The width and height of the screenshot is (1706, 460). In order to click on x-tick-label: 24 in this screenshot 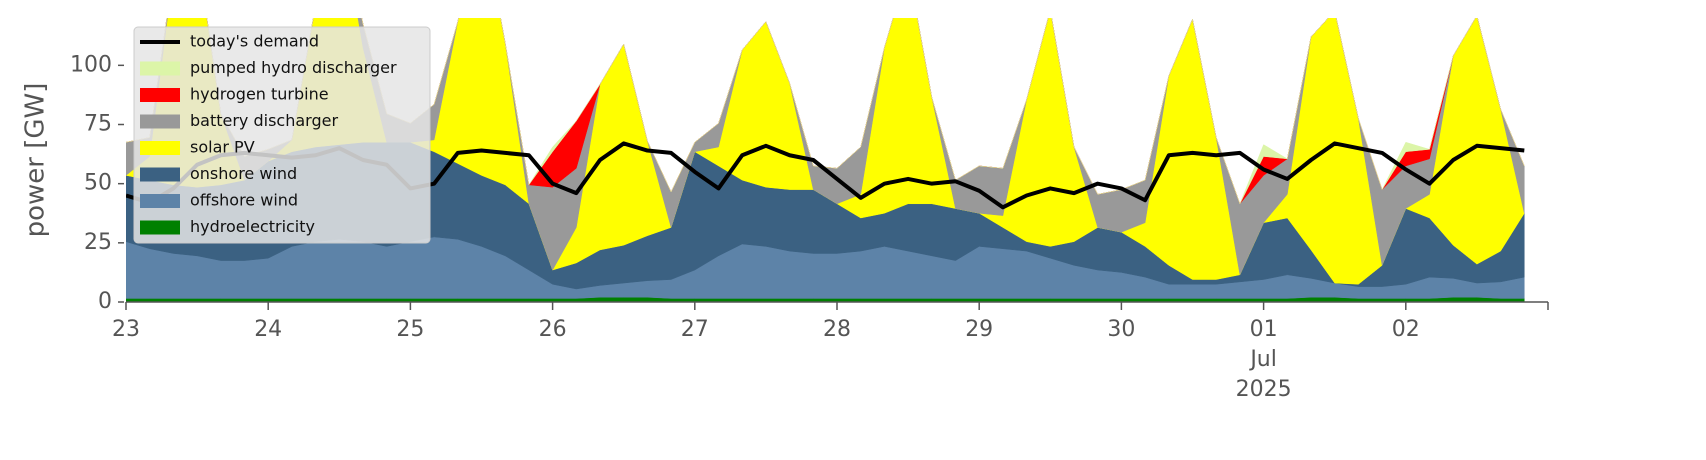, I will do `click(268, 329)`.